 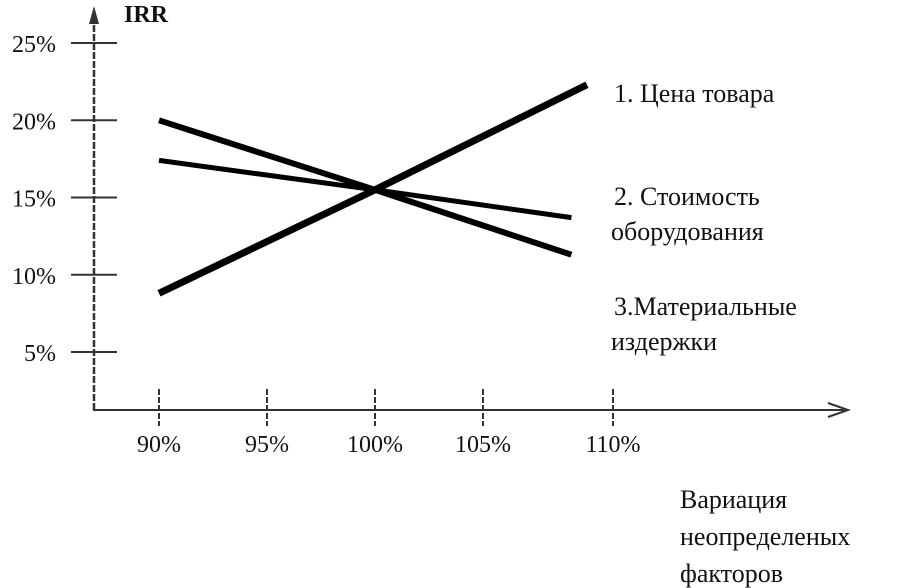 What do you see at coordinates (94, 15) in the screenshot?
I see `y-axis-arrow` at bounding box center [94, 15].